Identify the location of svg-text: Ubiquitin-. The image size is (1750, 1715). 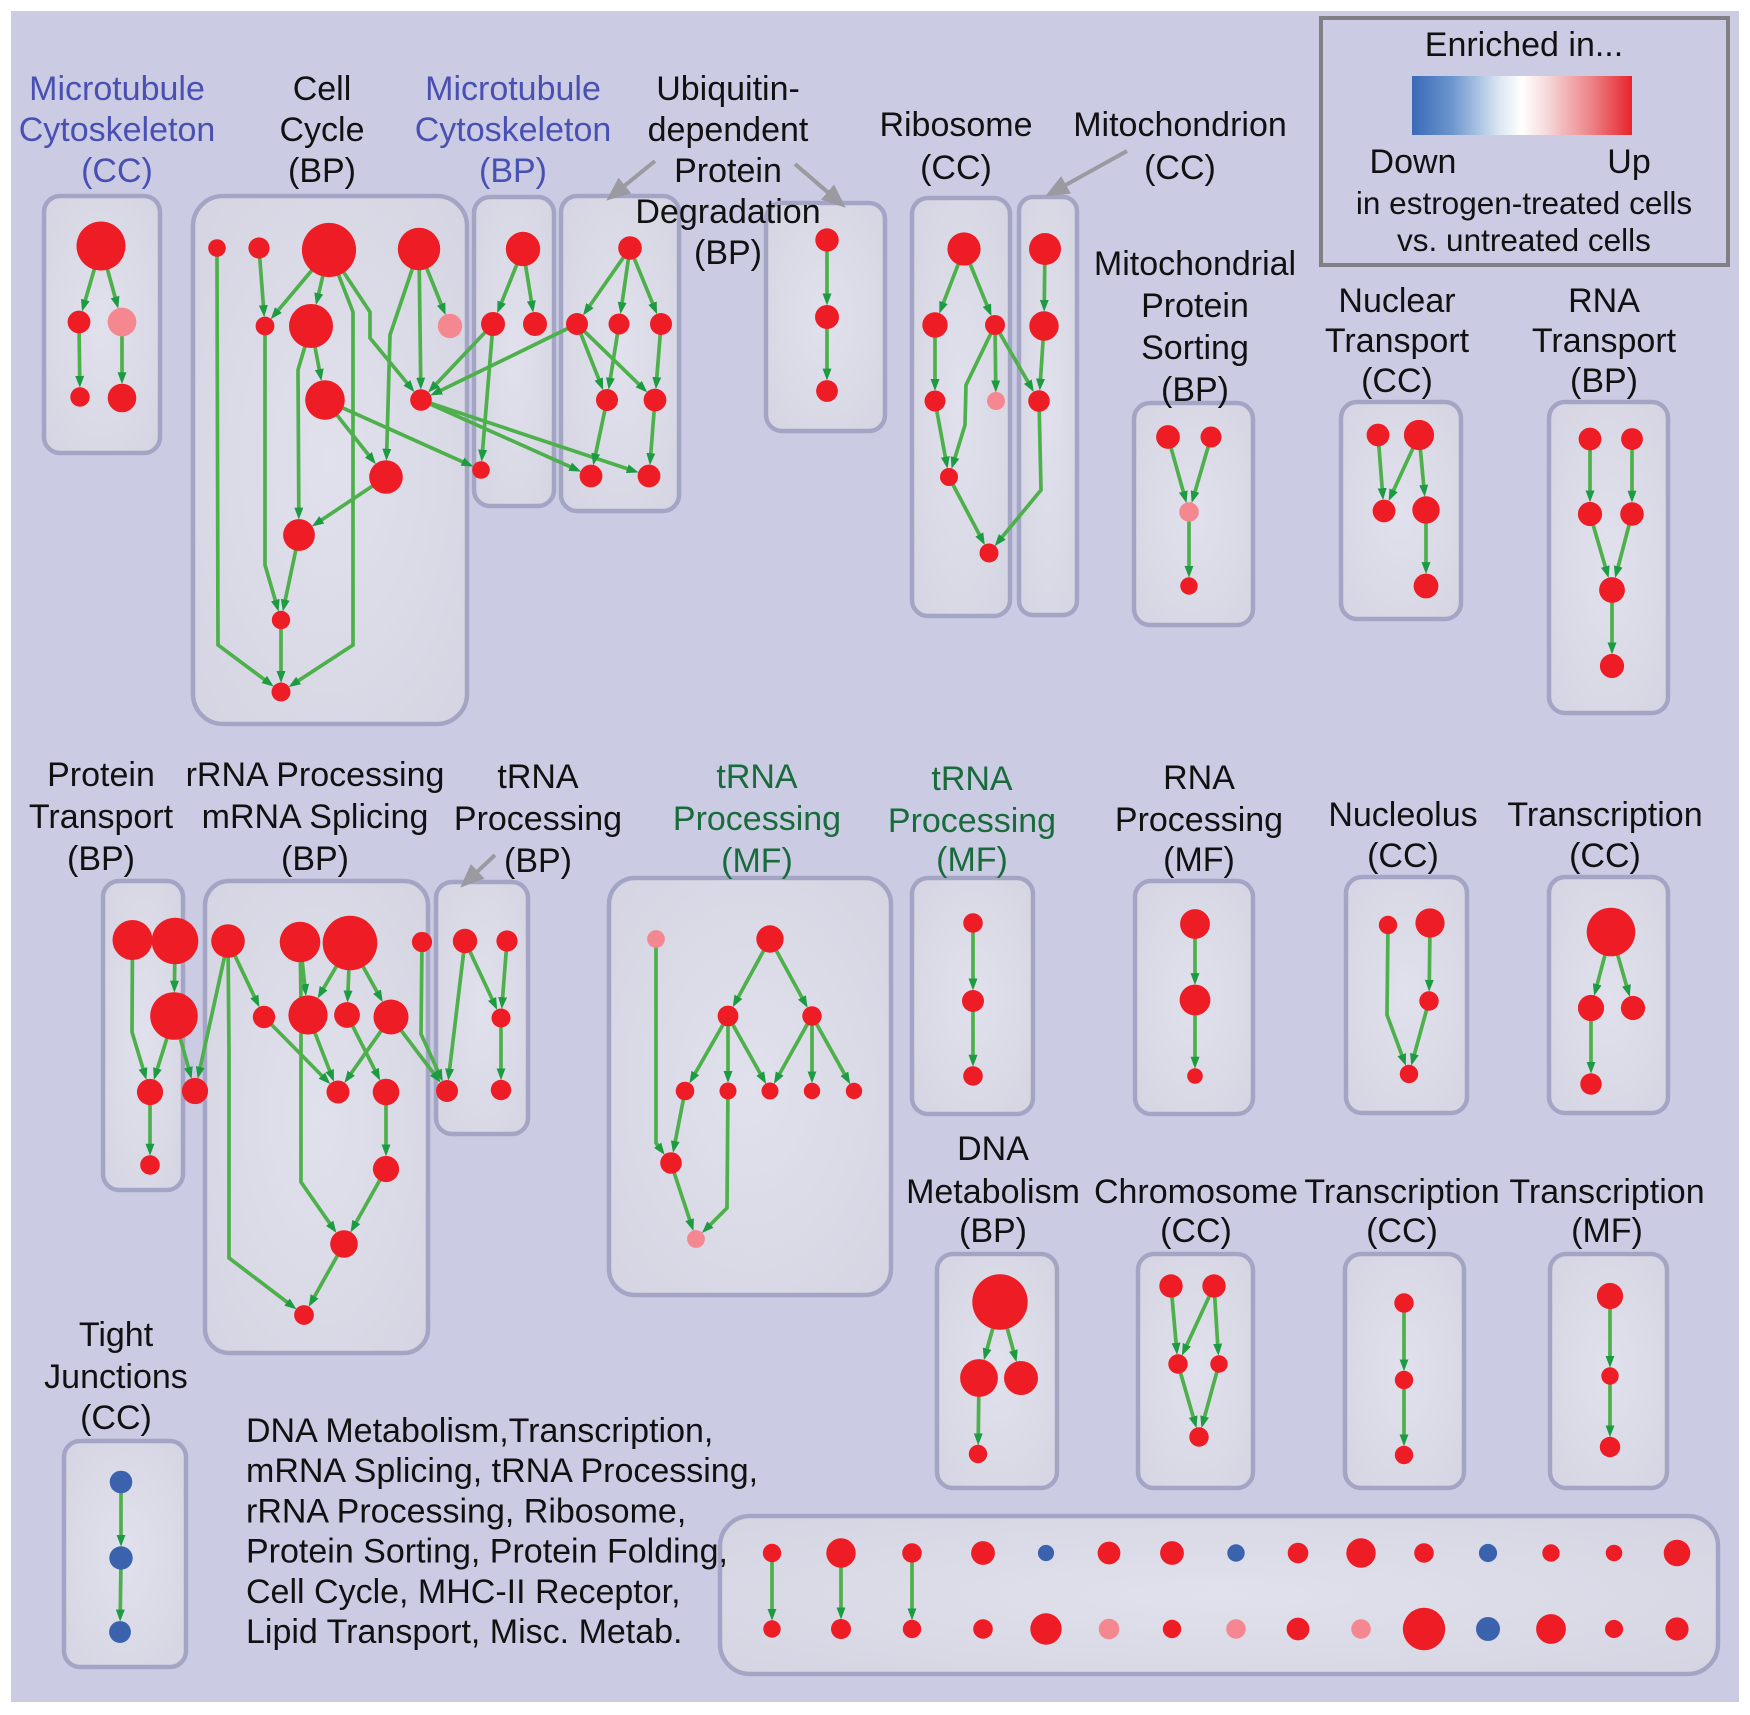
(728, 89).